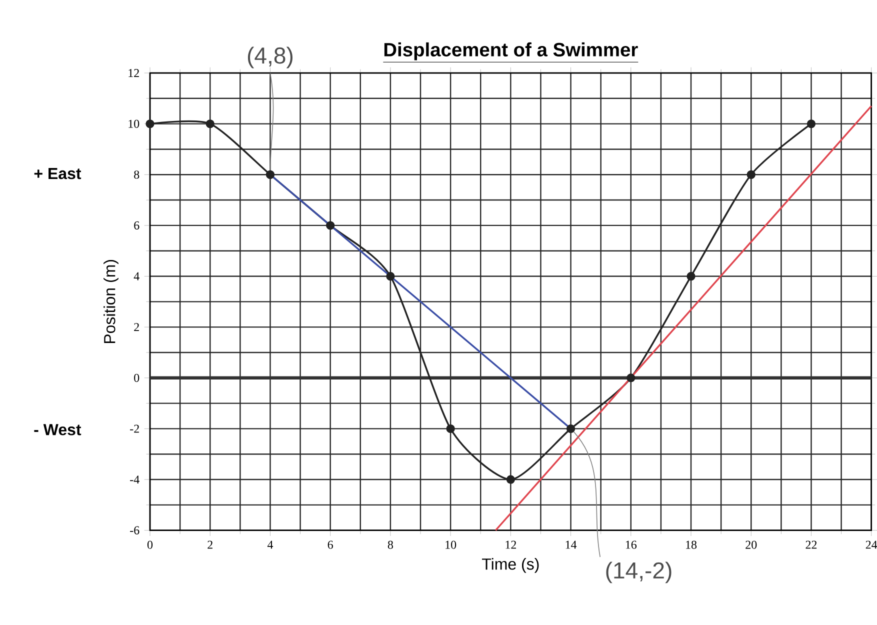 The image size is (877, 625). I want to click on x-tick-label: 2, so click(210, 544).